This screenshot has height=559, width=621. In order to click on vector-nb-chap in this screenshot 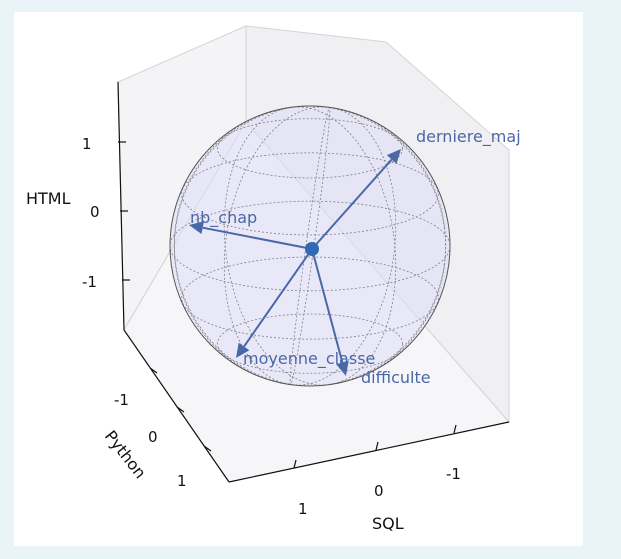, I will do `click(257, 238)`.